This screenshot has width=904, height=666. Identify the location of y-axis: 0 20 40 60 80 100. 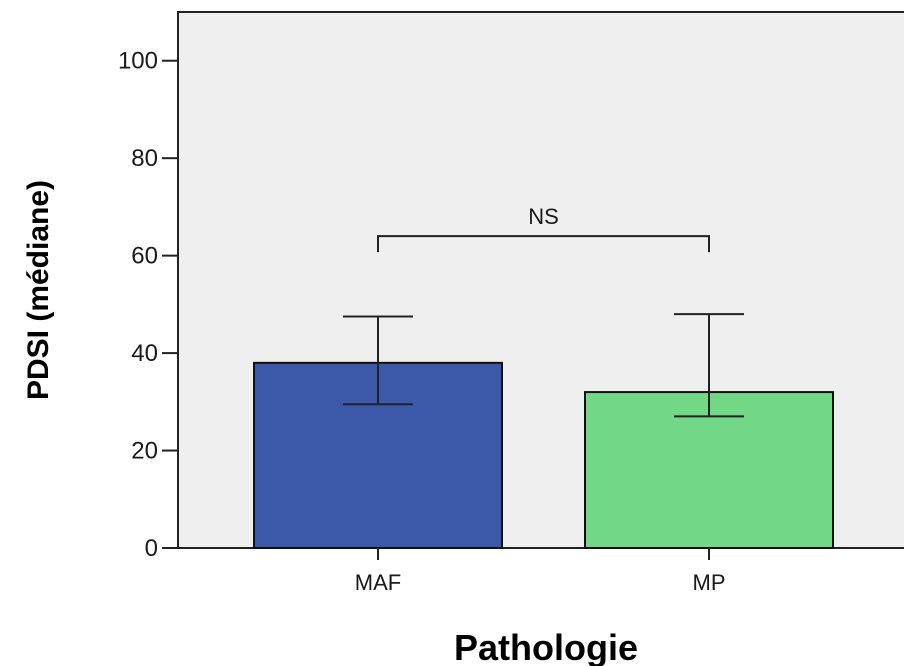
(148, 305).